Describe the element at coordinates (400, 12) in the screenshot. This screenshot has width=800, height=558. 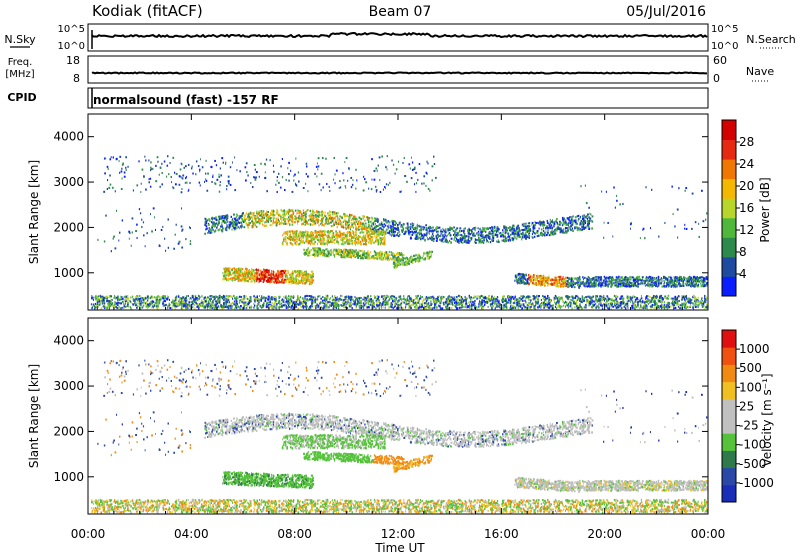
I see `beam-title: Beam 07` at that location.